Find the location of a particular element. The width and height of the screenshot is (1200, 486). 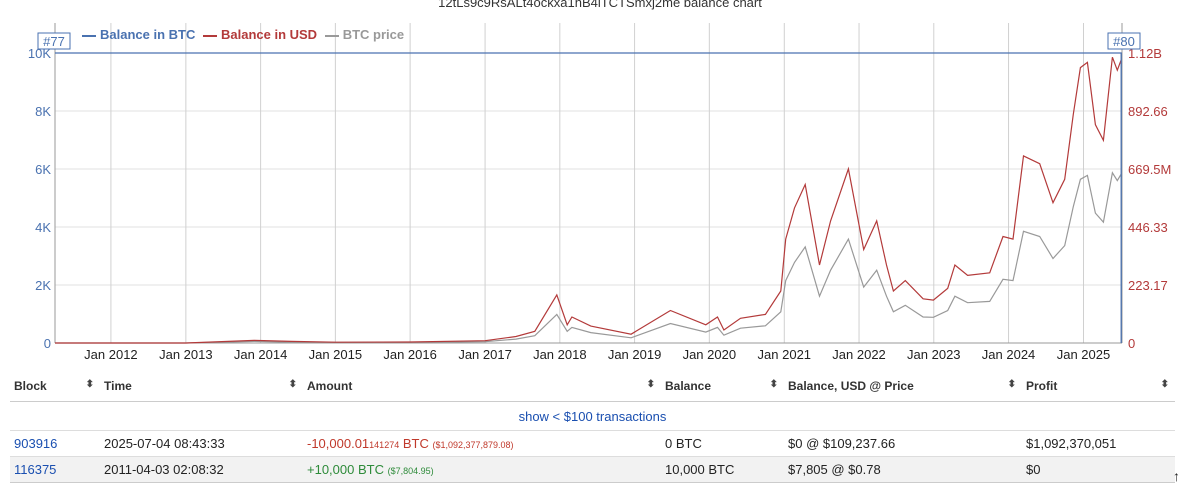

y-right-tick-label: 223.17 is located at coordinates (1148, 285).